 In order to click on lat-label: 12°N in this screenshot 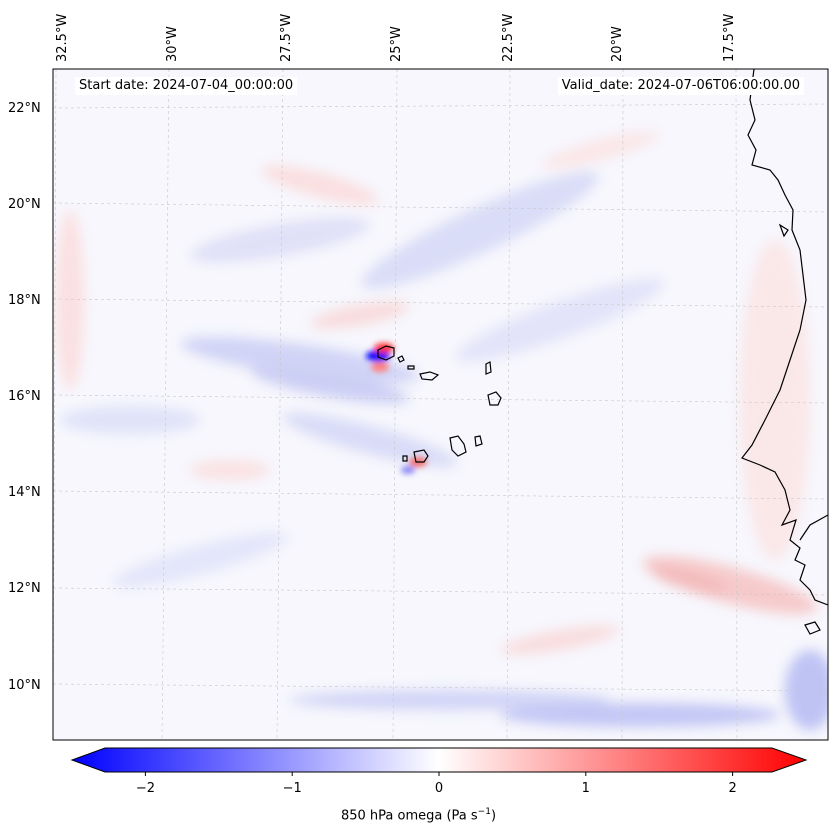, I will do `click(24, 588)`.